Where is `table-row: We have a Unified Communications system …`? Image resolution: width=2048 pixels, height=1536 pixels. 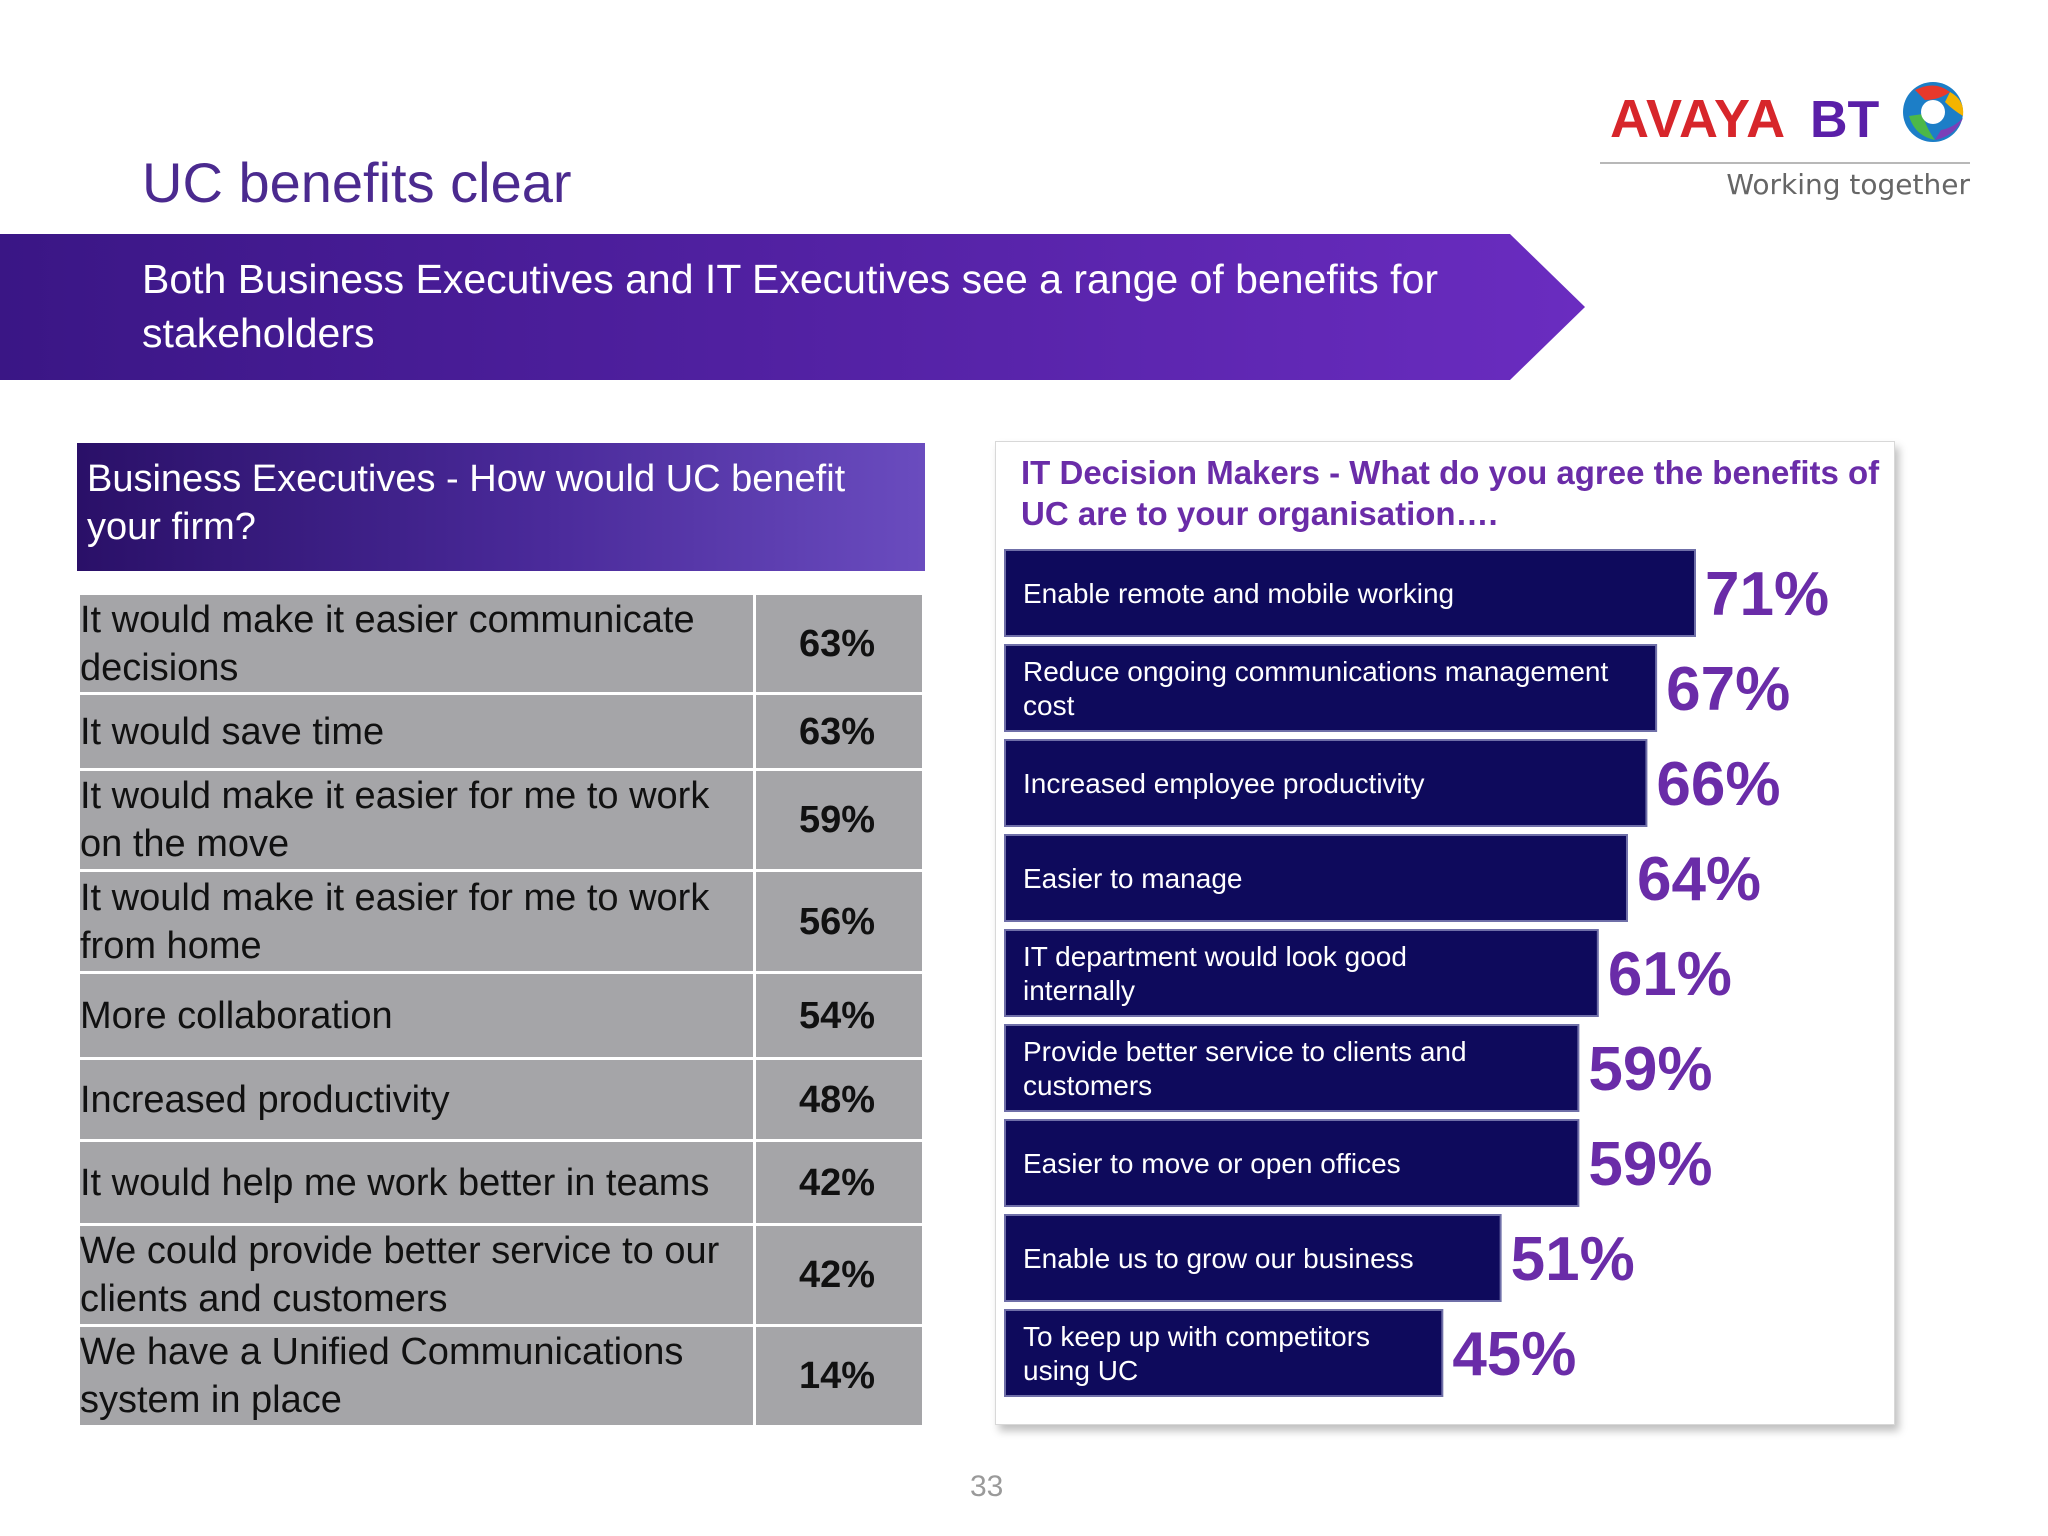 table-row: We have a Unified Communications system … is located at coordinates (501, 1376).